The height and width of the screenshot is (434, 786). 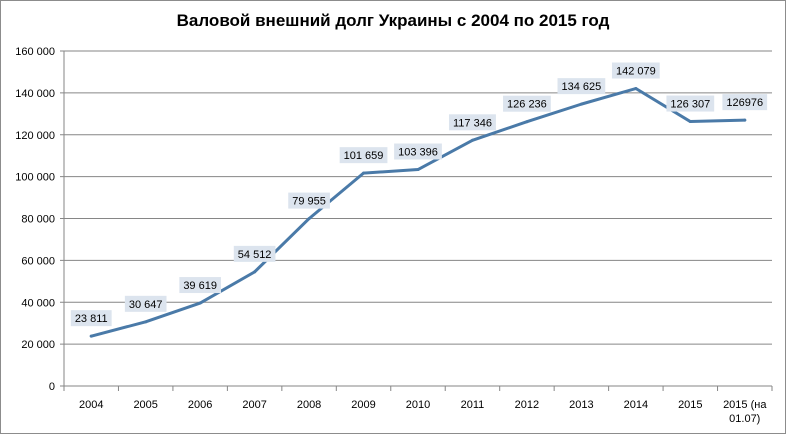 I want to click on y-tick-label: 60 000, so click(x=38, y=261).